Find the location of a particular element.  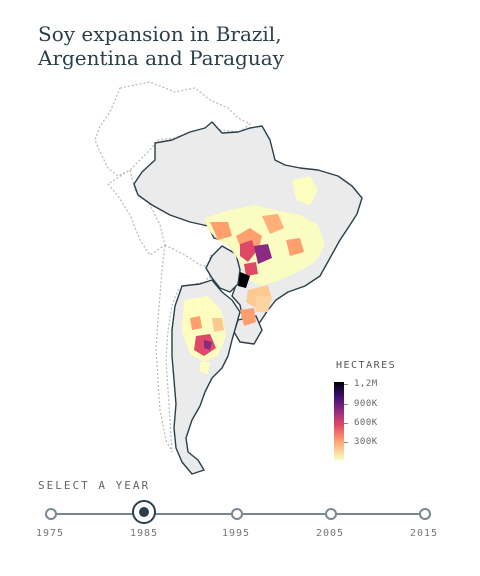

year-stop-2005 is located at coordinates (331, 514).